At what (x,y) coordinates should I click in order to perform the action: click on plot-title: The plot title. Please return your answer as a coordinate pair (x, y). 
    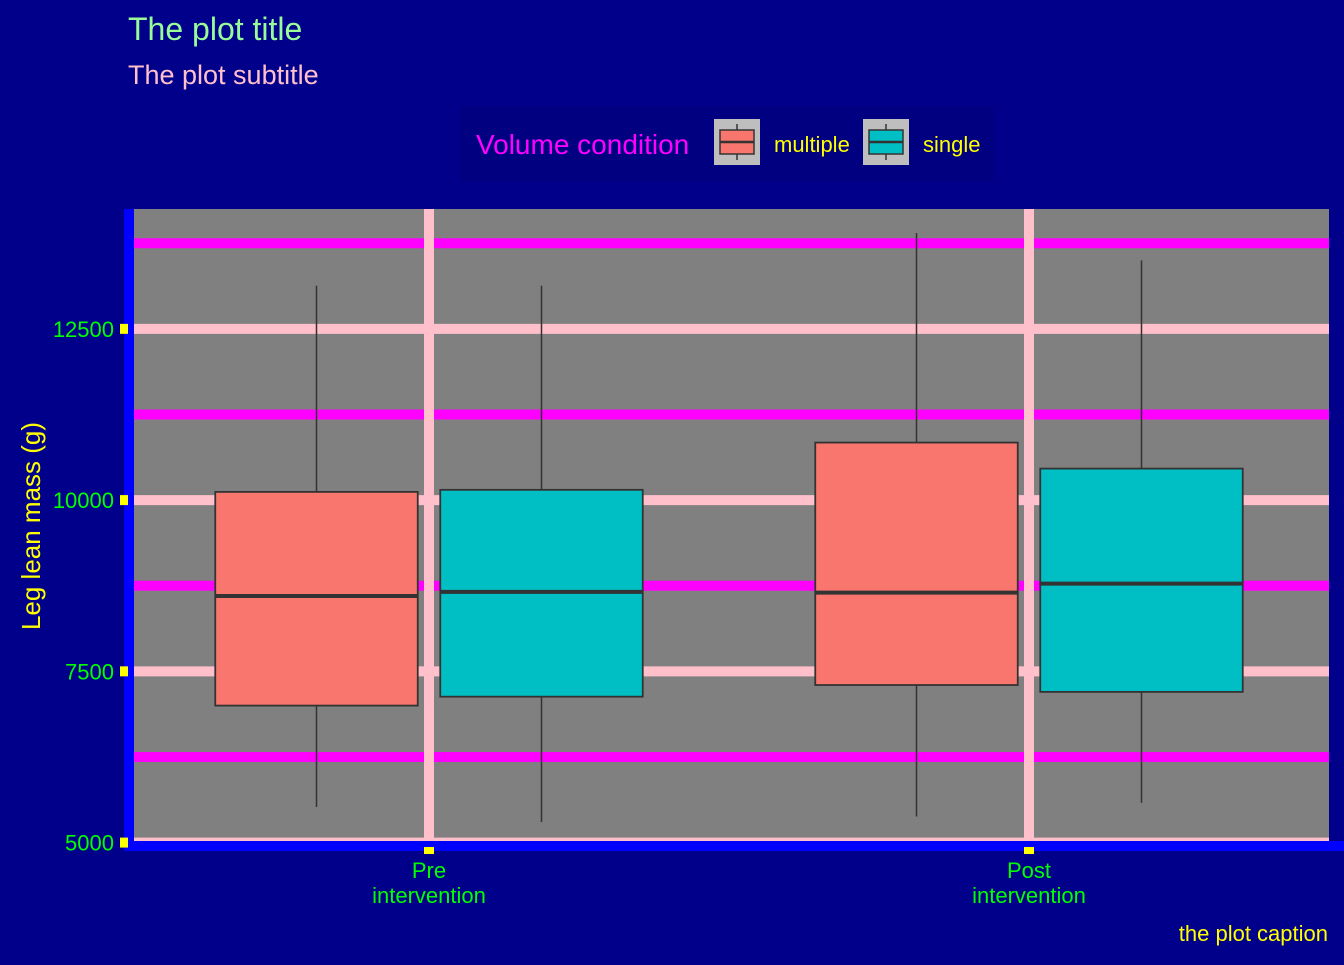
    Looking at the image, I should click on (215, 29).